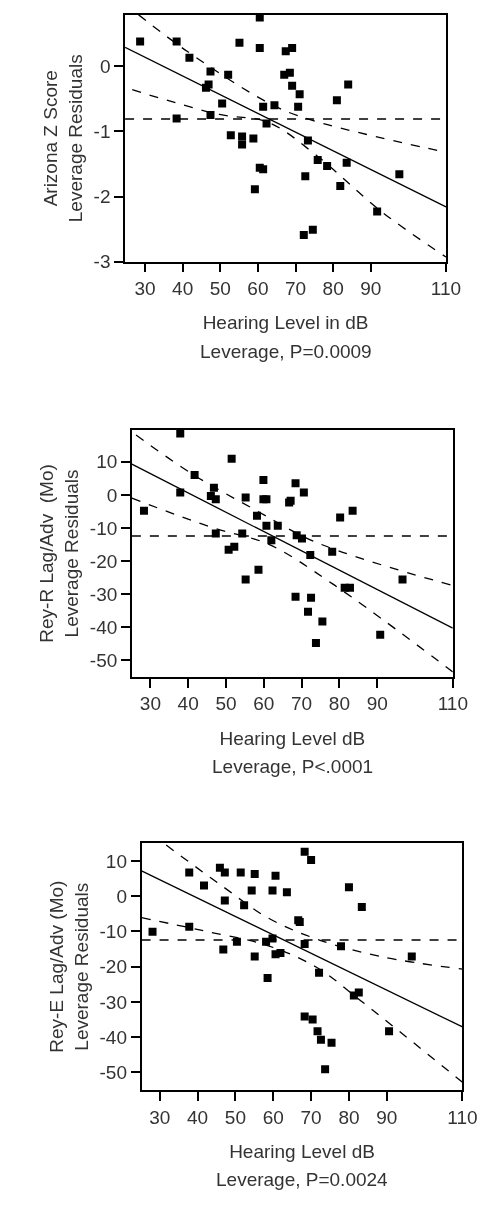  I want to click on y-tick-label: -1, so click(102, 132).